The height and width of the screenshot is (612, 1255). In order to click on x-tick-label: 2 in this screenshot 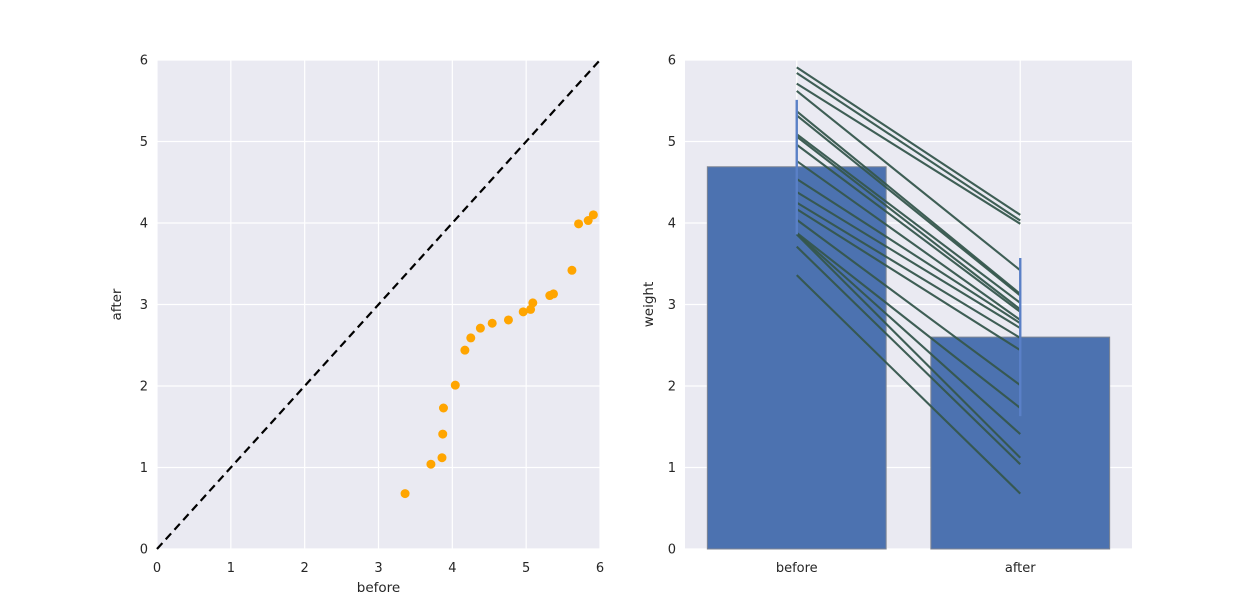, I will do `click(305, 568)`.